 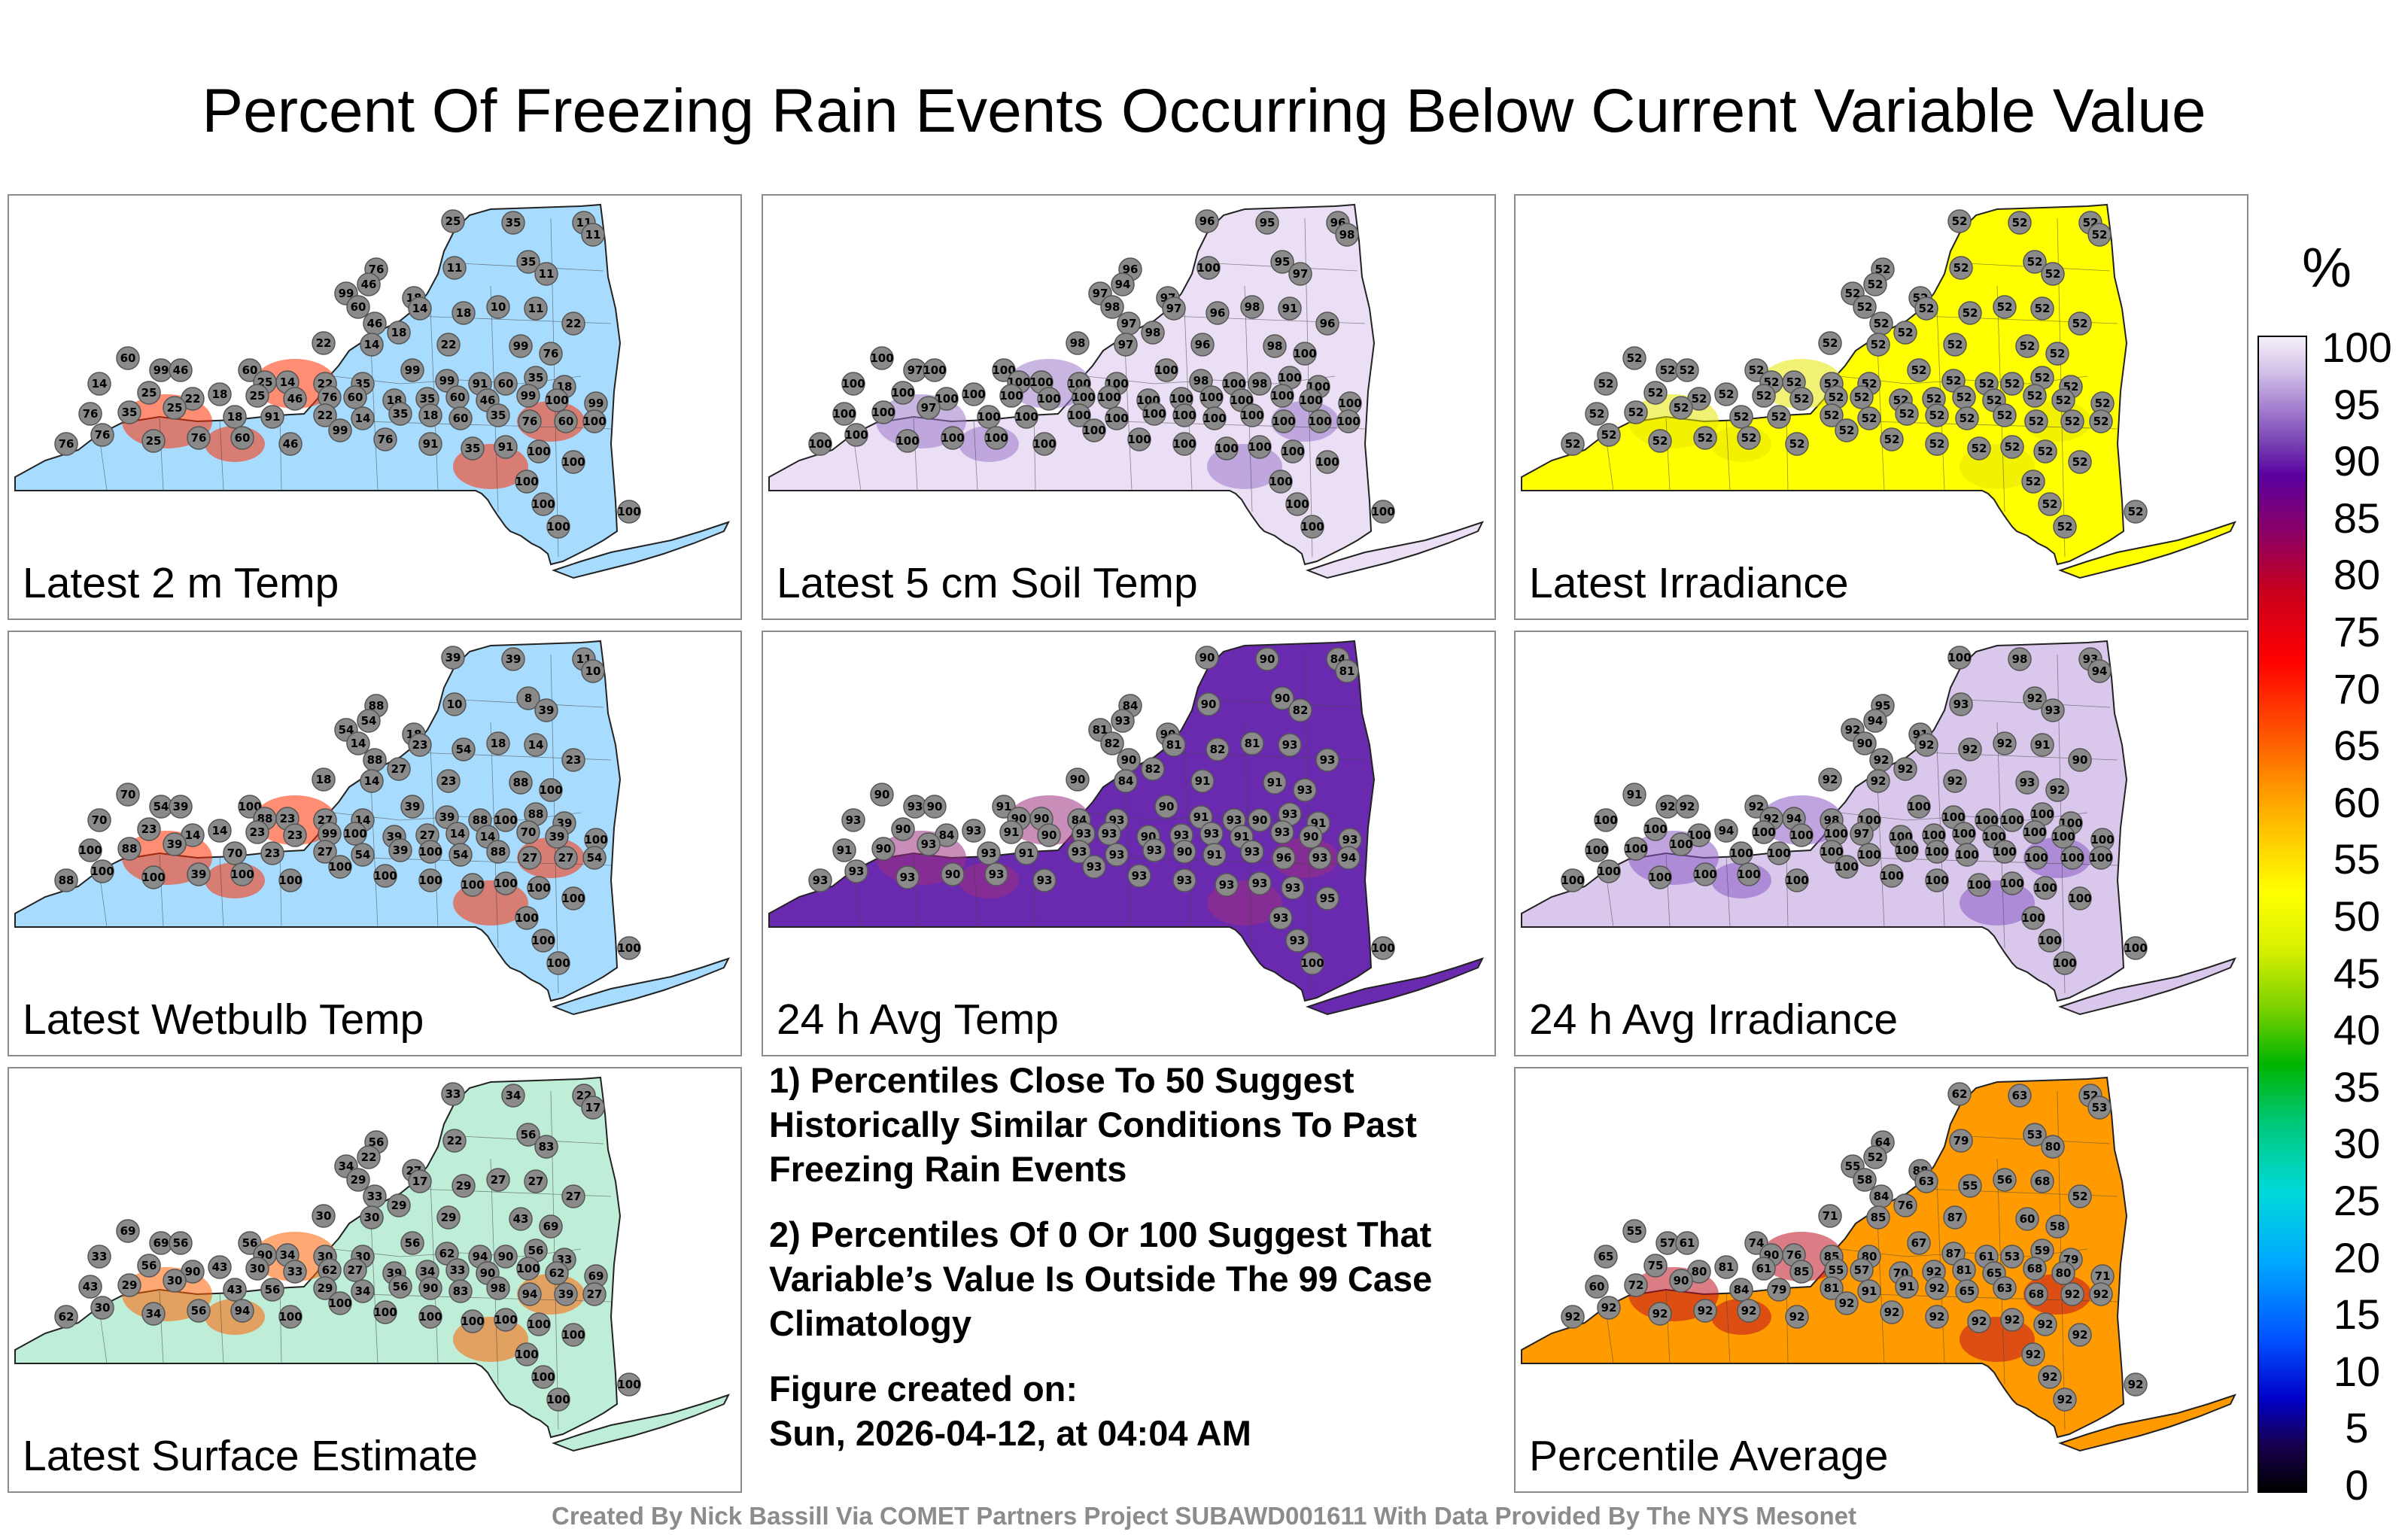 I want to click on station-marker: 95, so click(x=1883, y=706).